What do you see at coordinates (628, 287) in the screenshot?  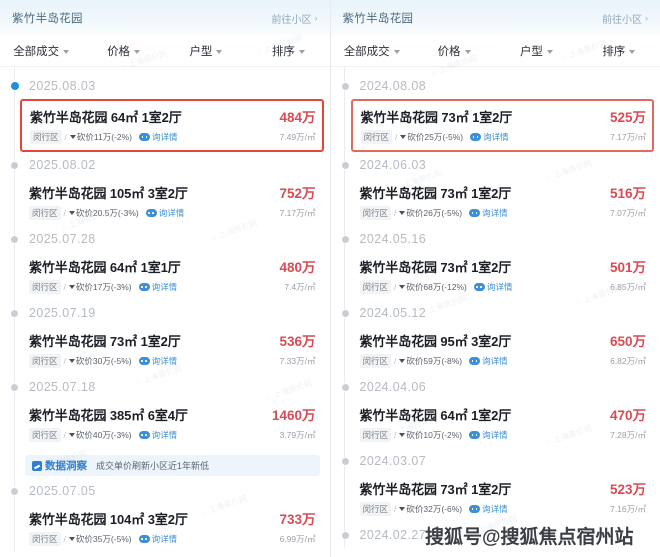 I see `unit-price: 6.85万/㎡` at bounding box center [628, 287].